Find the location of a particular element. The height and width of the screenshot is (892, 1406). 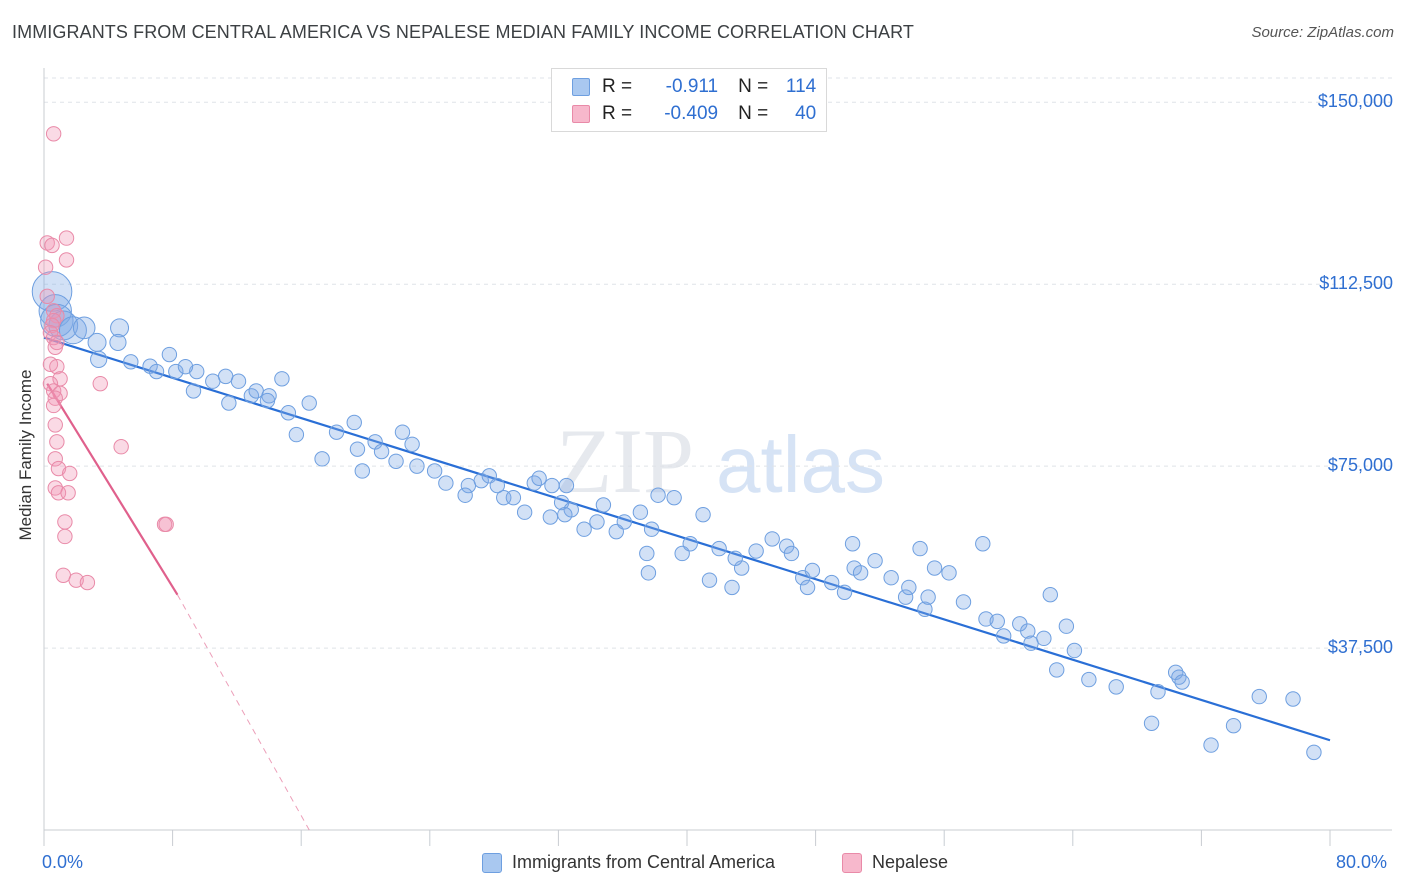

legend-n-label: N = is located at coordinates (753, 86).